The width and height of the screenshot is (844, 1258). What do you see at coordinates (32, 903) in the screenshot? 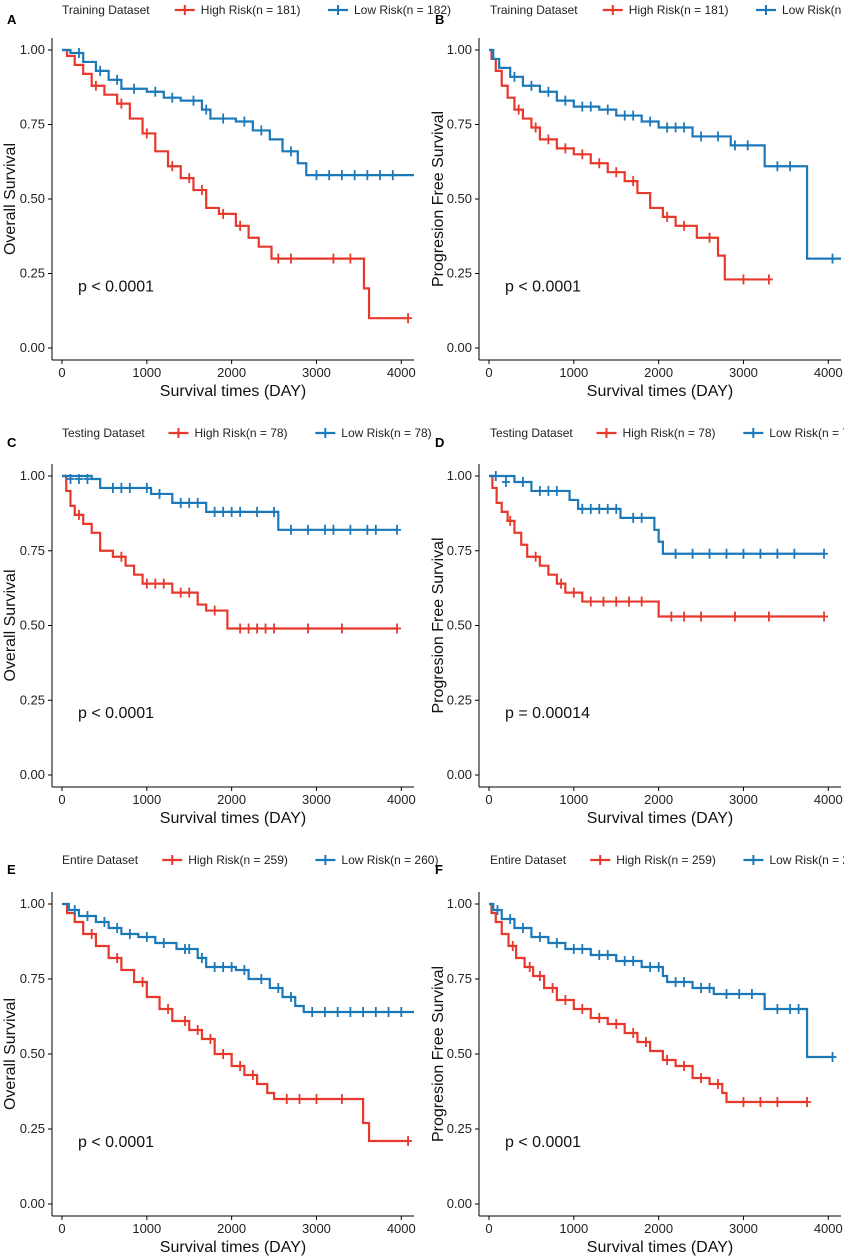
I see `y-tick-label: 1.00` at bounding box center [32, 903].